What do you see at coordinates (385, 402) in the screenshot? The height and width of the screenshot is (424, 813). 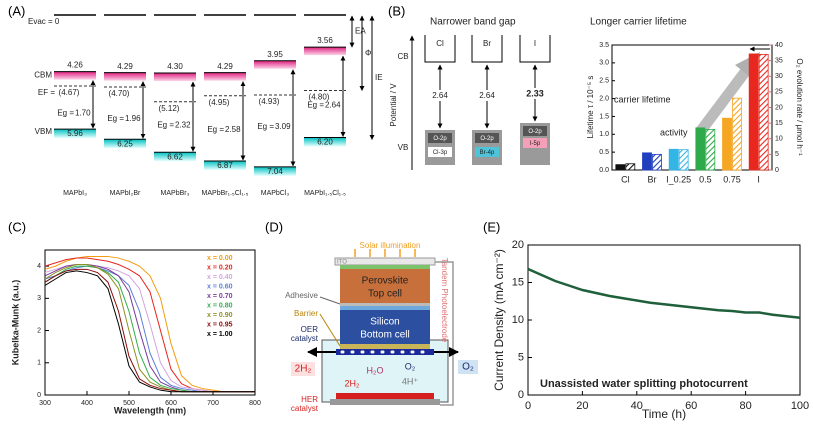 I see `base` at bounding box center [385, 402].